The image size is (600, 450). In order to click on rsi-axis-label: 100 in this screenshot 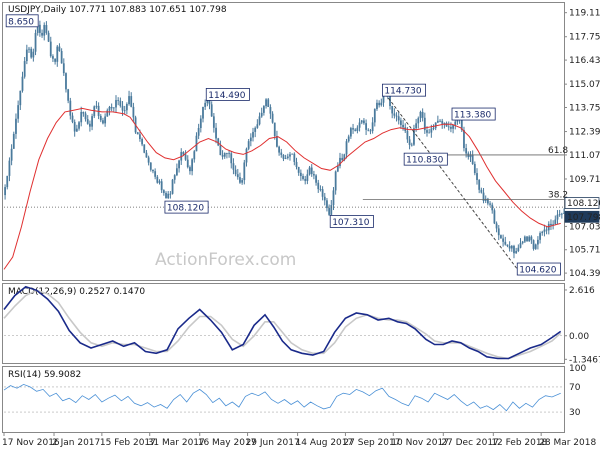, I will do `click(577, 369)`.